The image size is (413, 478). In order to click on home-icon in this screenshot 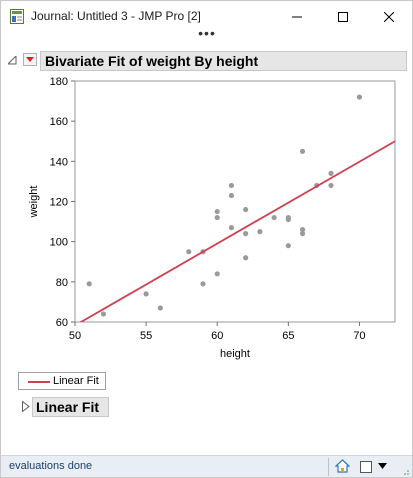, I will do `click(342, 466)`.